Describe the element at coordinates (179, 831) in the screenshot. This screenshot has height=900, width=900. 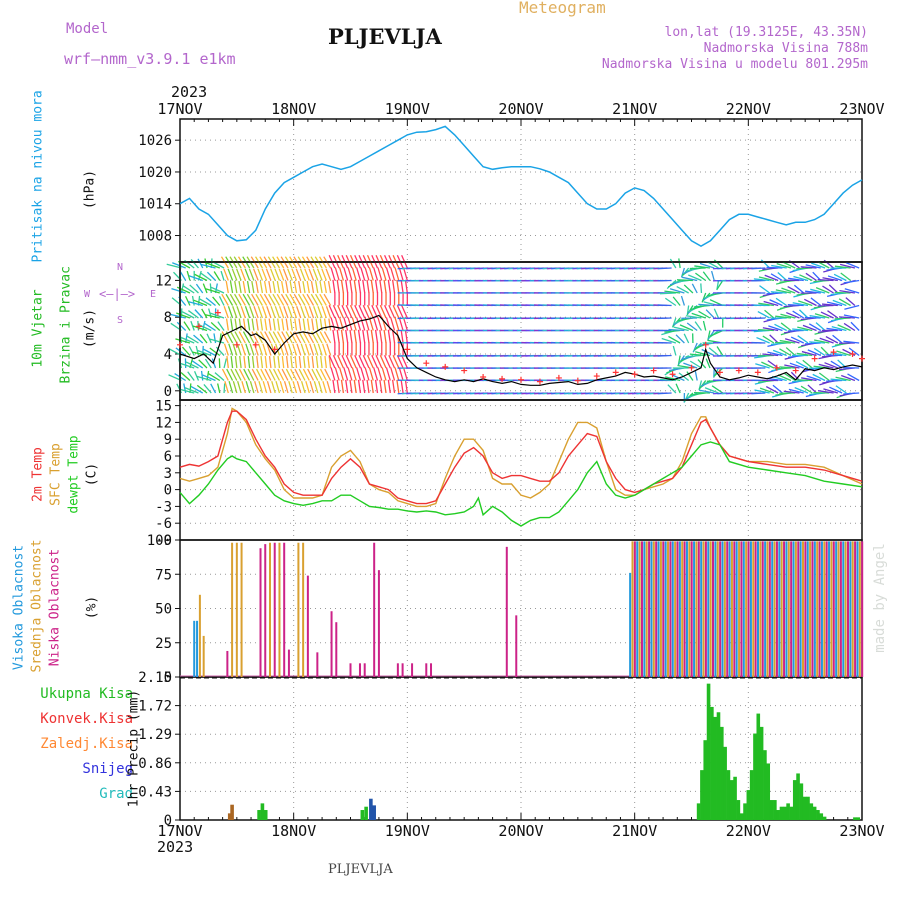
I see `x-tick-bottom-0: 17NOV` at that location.